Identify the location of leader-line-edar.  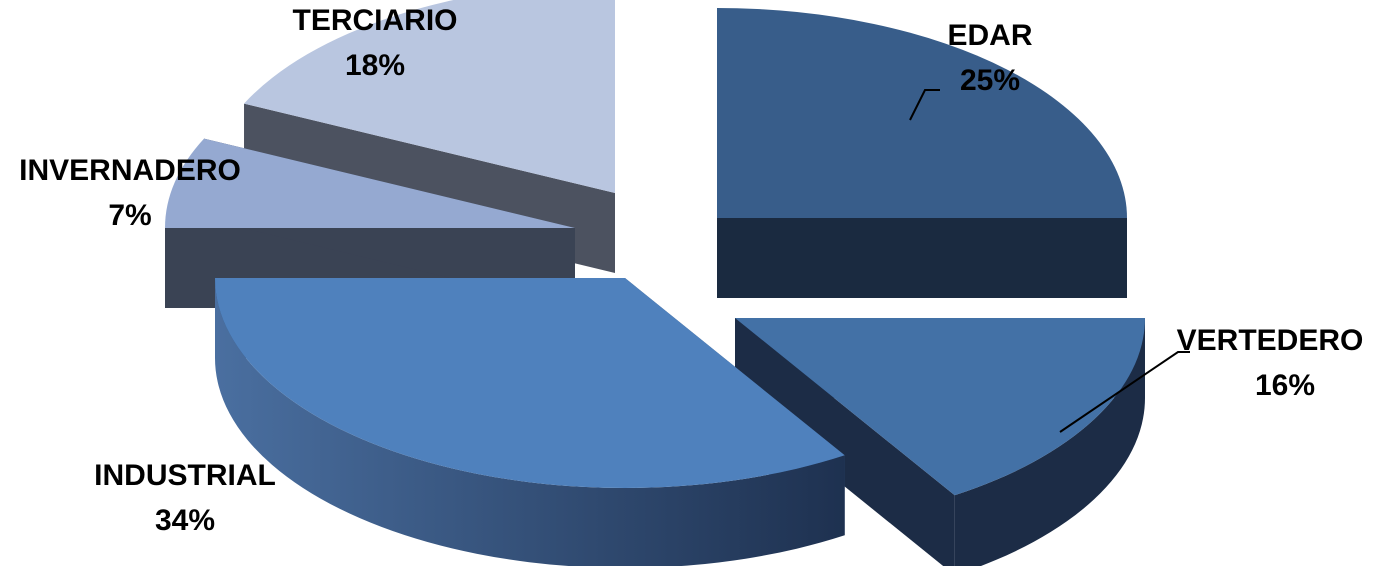
(924, 105).